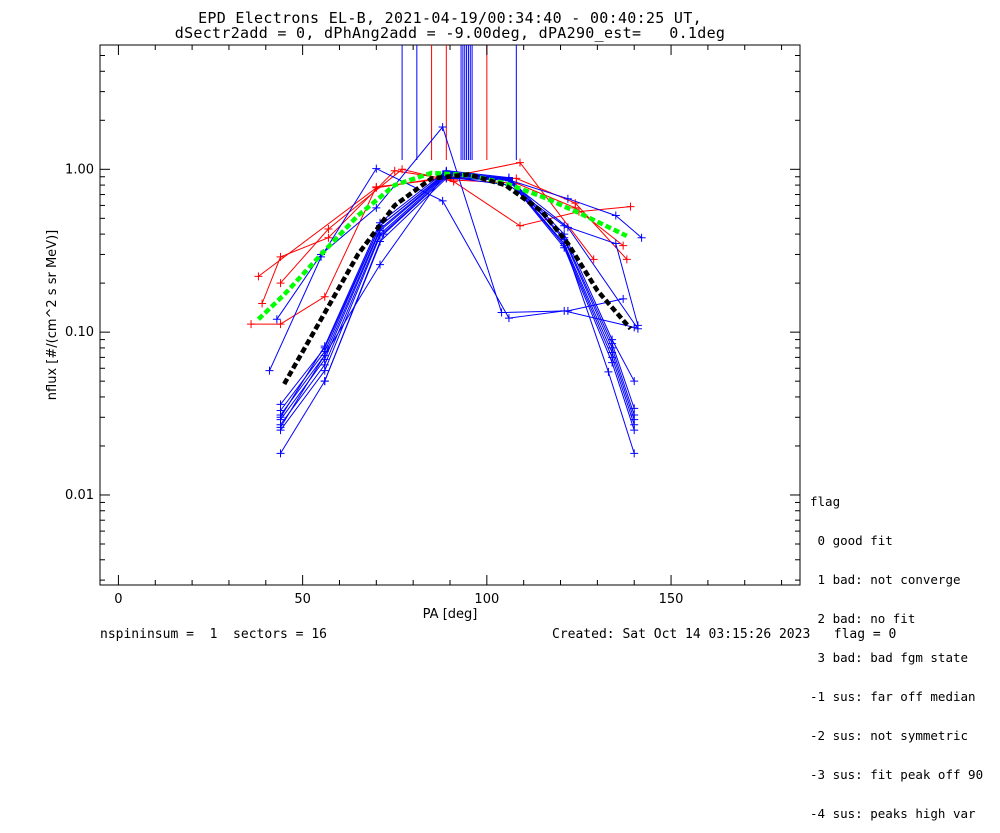 The height and width of the screenshot is (833, 1000). What do you see at coordinates (889, 735) in the screenshot?
I see `legend-entry: -2 sus: not symmetric` at bounding box center [889, 735].